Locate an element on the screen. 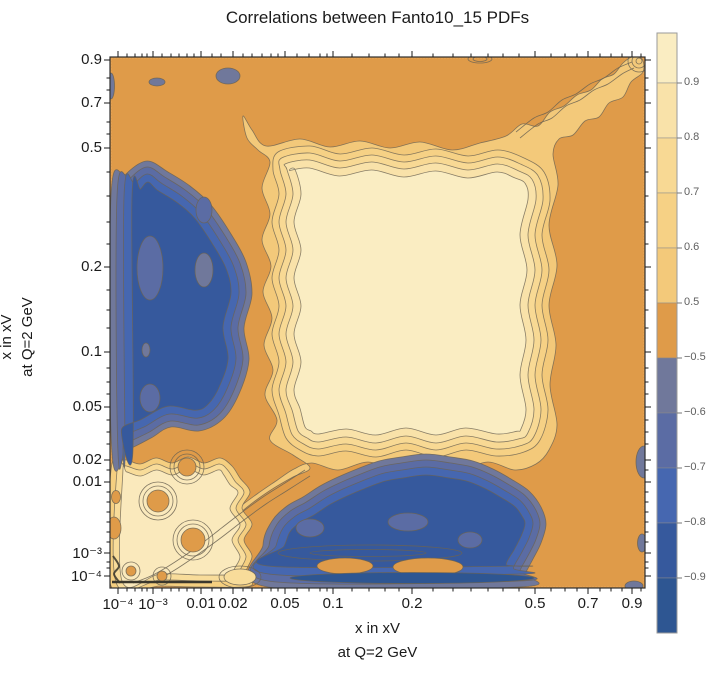 Image resolution: width=715 pixels, height=673 pixels. x-tick-label: 10⁻³ is located at coordinates (153, 604).